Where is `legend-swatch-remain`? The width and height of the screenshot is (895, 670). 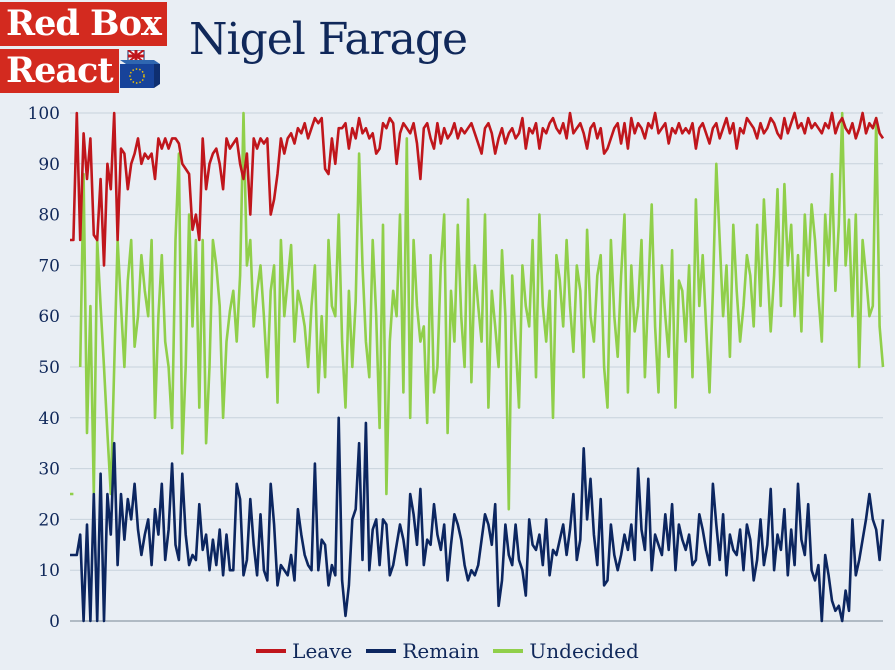
legend-swatch-remain is located at coordinates (381, 651).